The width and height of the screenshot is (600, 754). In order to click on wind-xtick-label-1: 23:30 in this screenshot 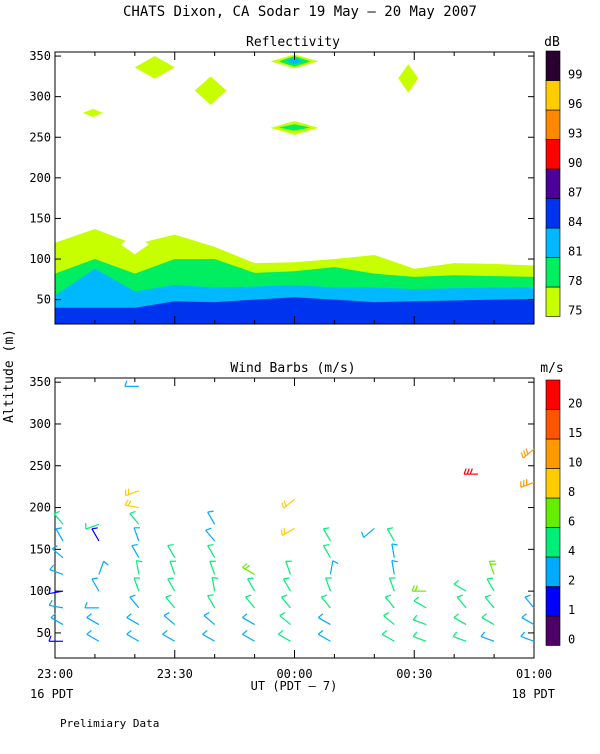, I will do `click(175, 674)`.